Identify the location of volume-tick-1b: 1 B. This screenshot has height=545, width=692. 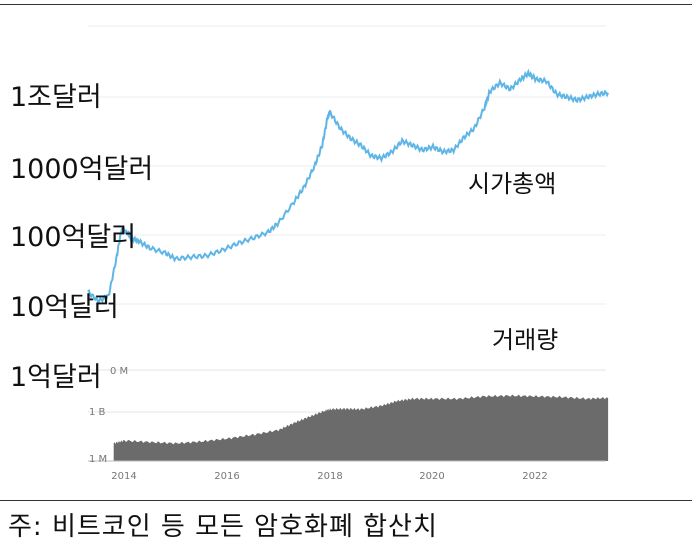
(97, 412).